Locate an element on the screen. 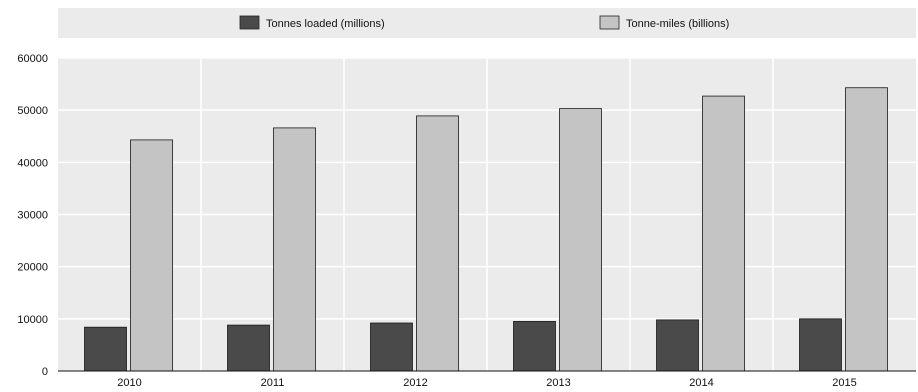  y-tick-label: 20000 is located at coordinates (32, 268).